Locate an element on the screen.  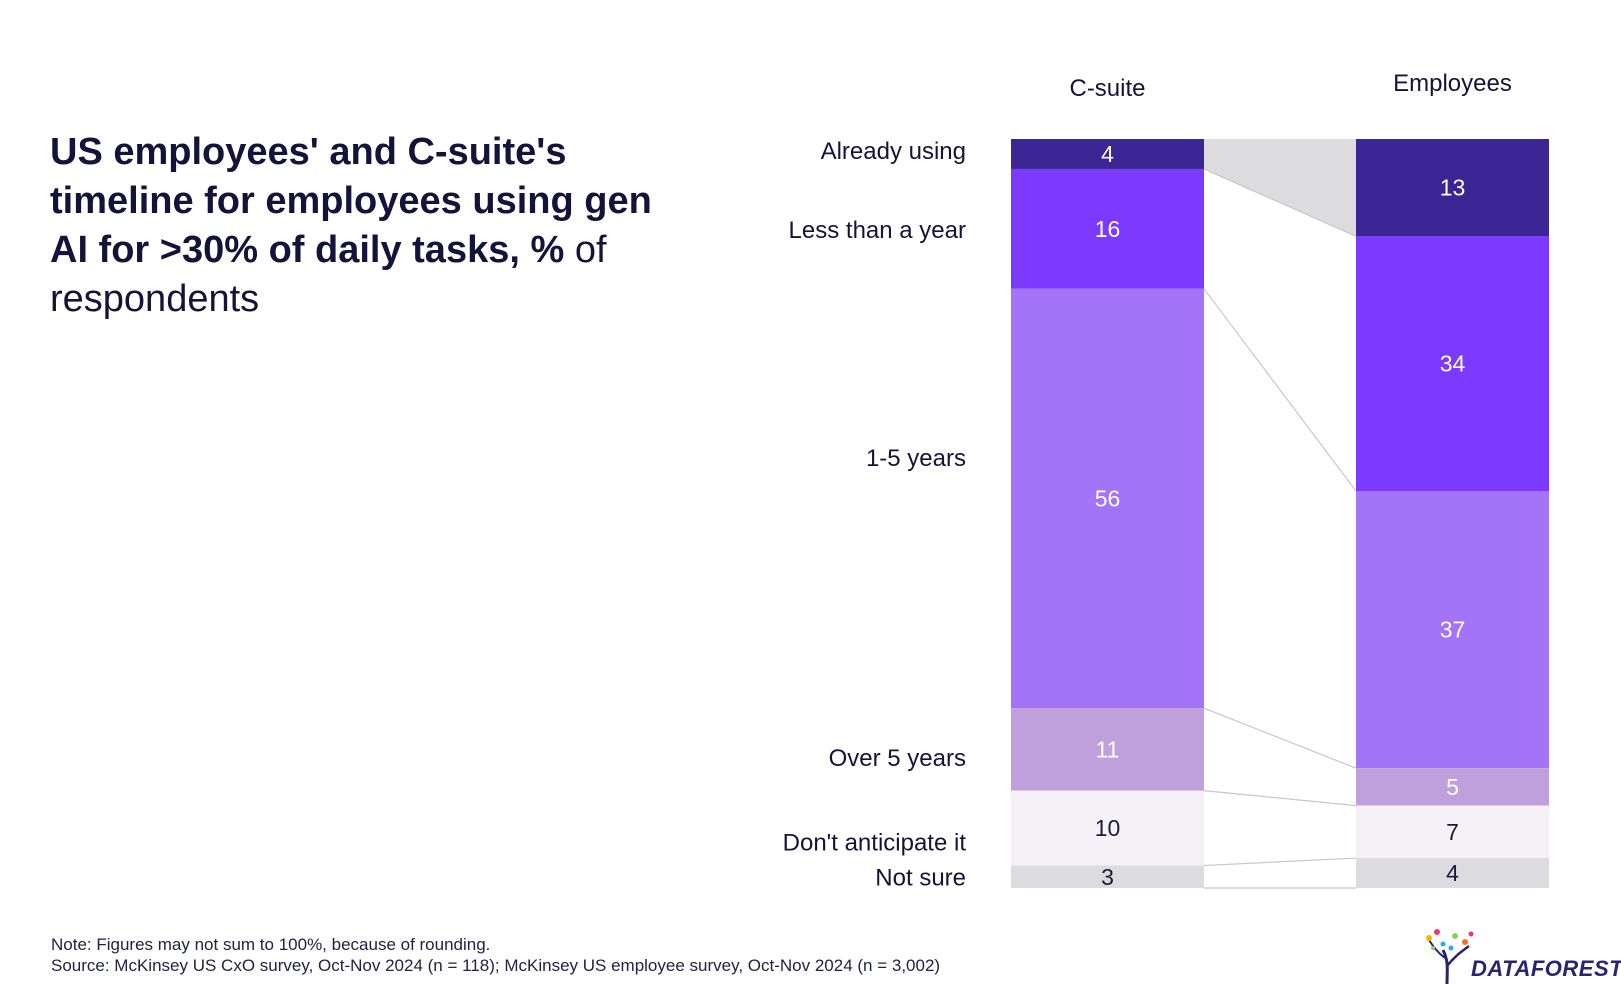
data-label: 56 is located at coordinates (1108, 499).